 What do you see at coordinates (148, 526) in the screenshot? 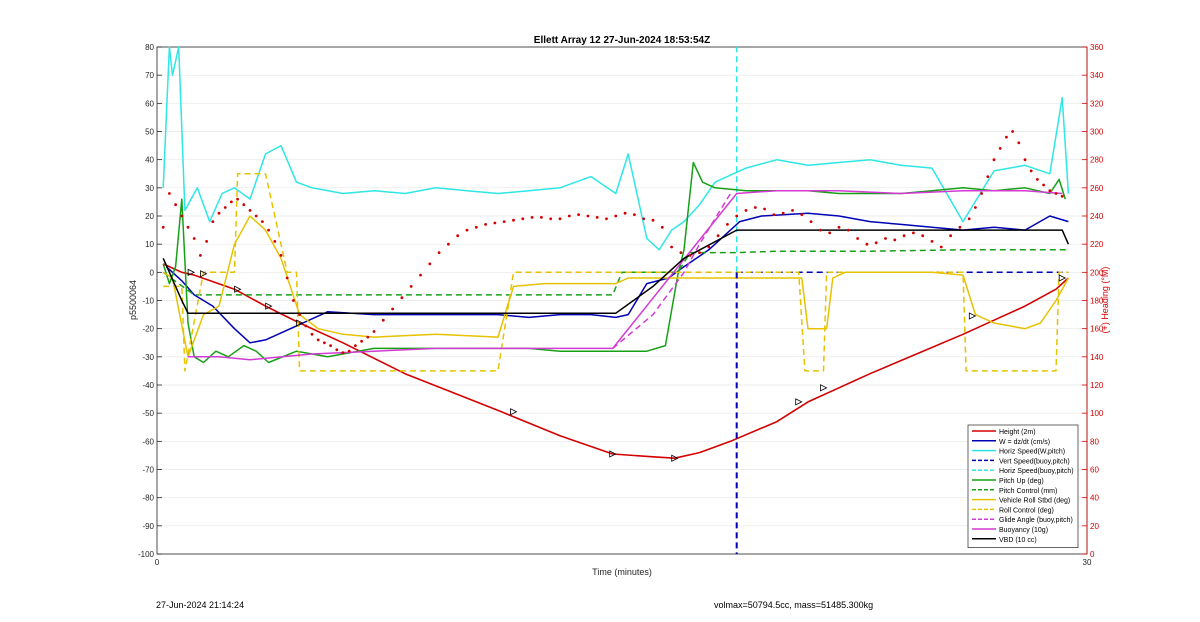
I see `y-tick-label: -90` at bounding box center [148, 526].